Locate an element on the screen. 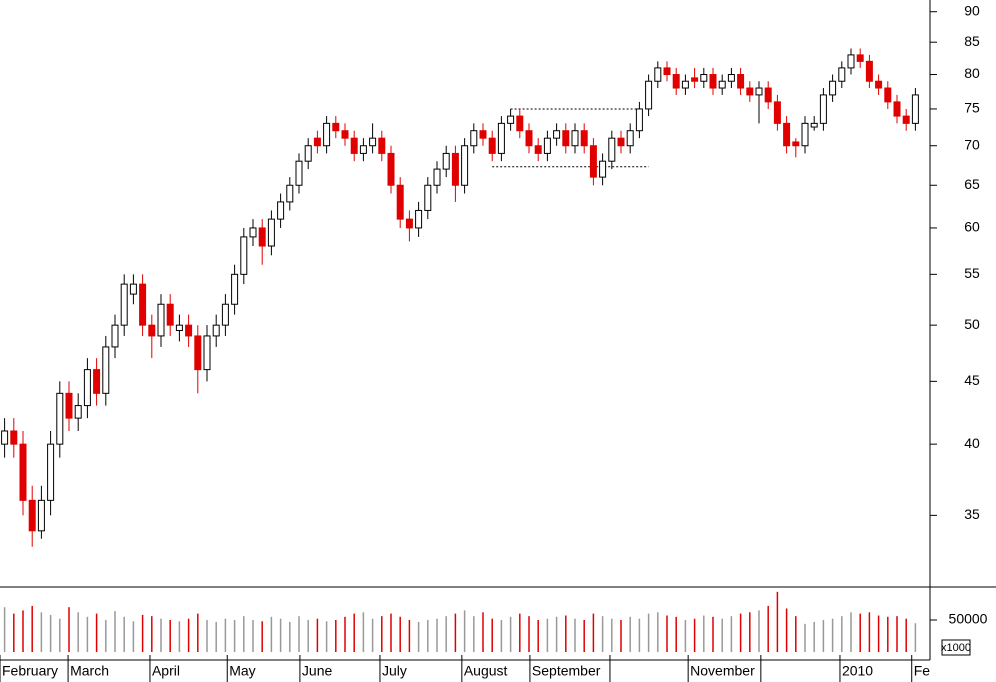  y-tick-label: 85 is located at coordinates (972, 41).